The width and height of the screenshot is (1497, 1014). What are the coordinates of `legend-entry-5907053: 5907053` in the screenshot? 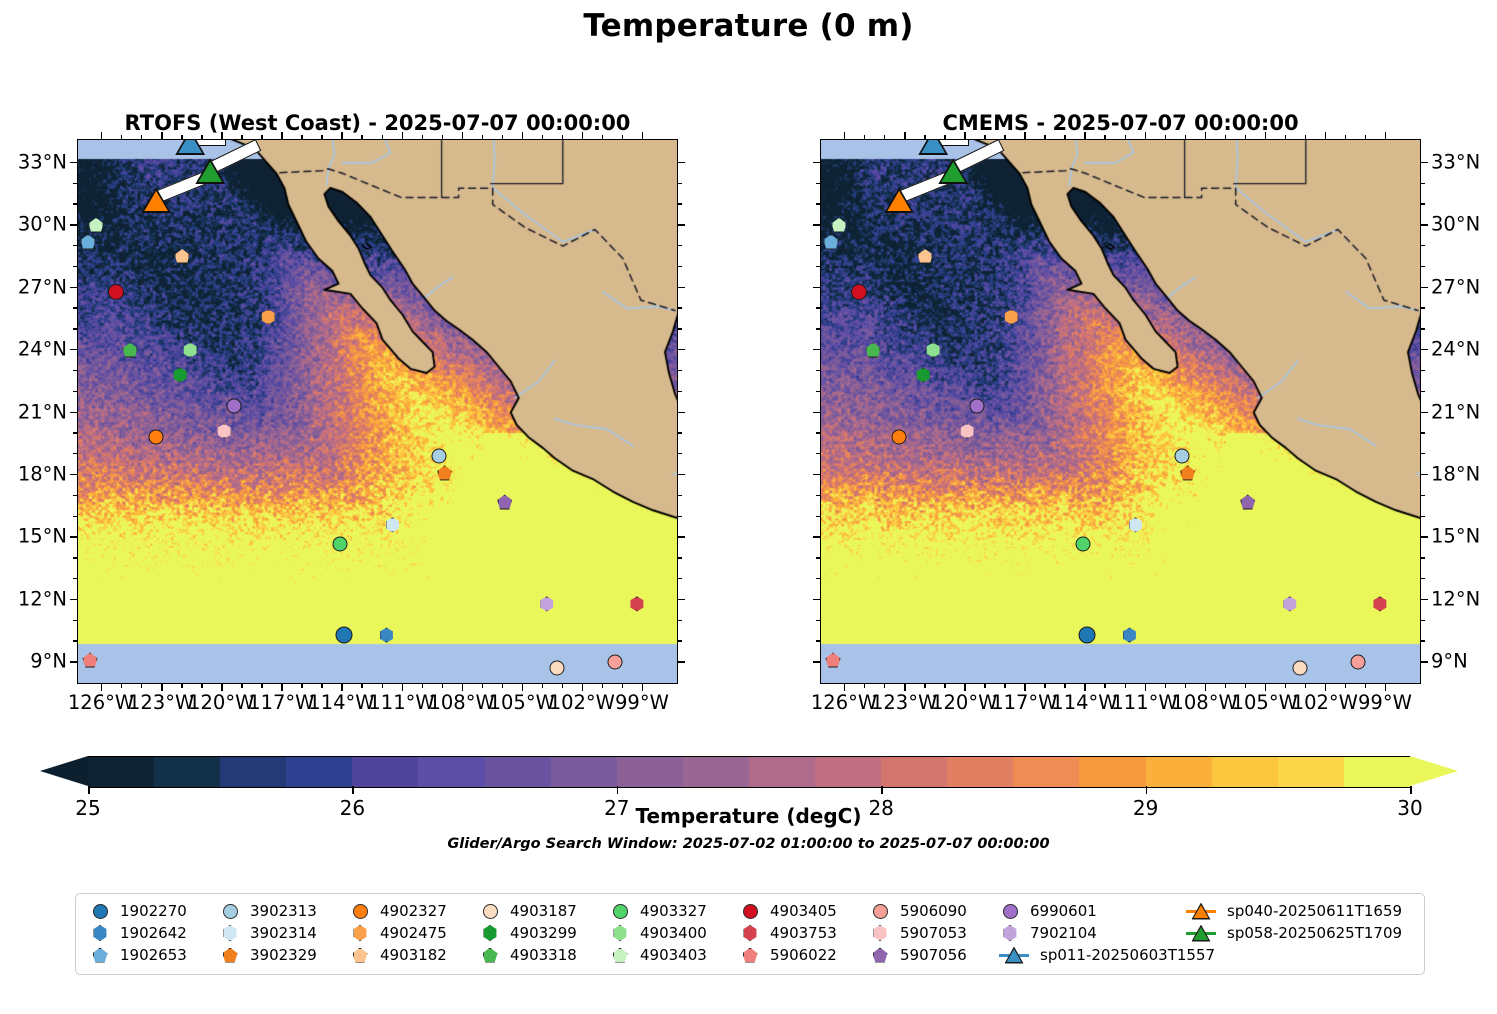 It's located at (918, 933).